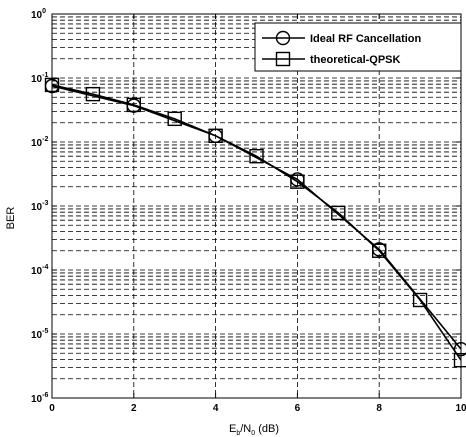 The height and width of the screenshot is (437, 466). Describe the element at coordinates (39, 78) in the screenshot. I see `y-tick-label: 10⁻¹` at that location.